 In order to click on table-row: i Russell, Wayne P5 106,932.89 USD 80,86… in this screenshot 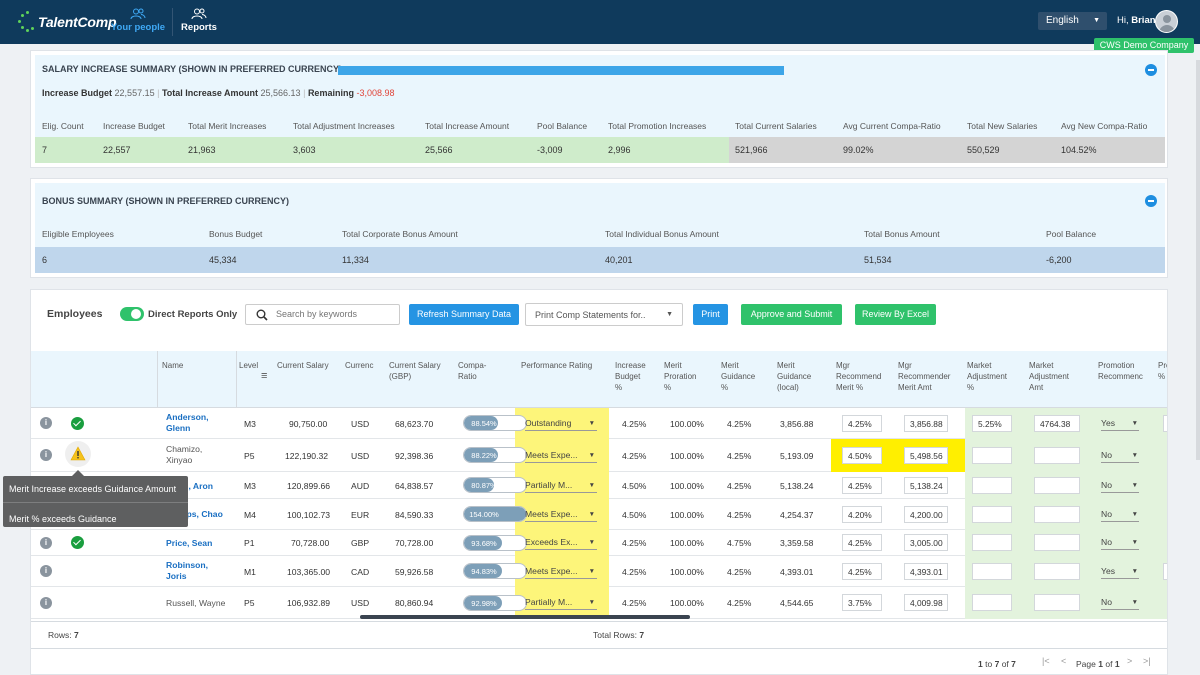, I will do `click(599, 603)`.